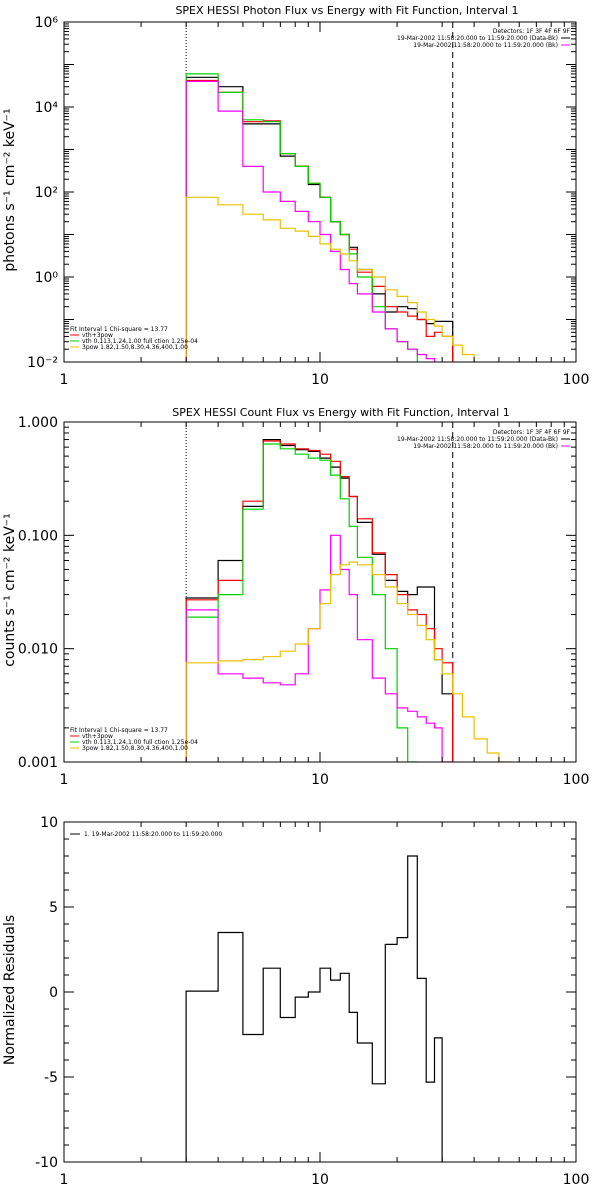 This screenshot has width=600, height=1200. Describe the element at coordinates (47, 278) in the screenshot. I see `y-tick-label: 10⁰` at that location.